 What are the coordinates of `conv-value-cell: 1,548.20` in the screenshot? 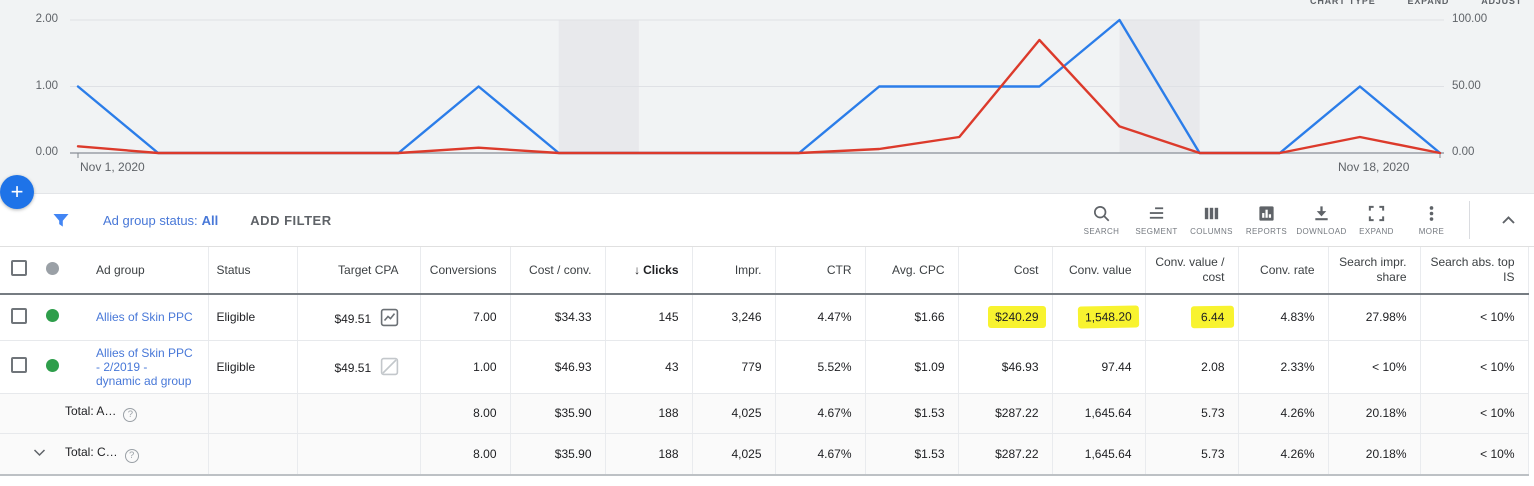 It's located at (1099, 317).